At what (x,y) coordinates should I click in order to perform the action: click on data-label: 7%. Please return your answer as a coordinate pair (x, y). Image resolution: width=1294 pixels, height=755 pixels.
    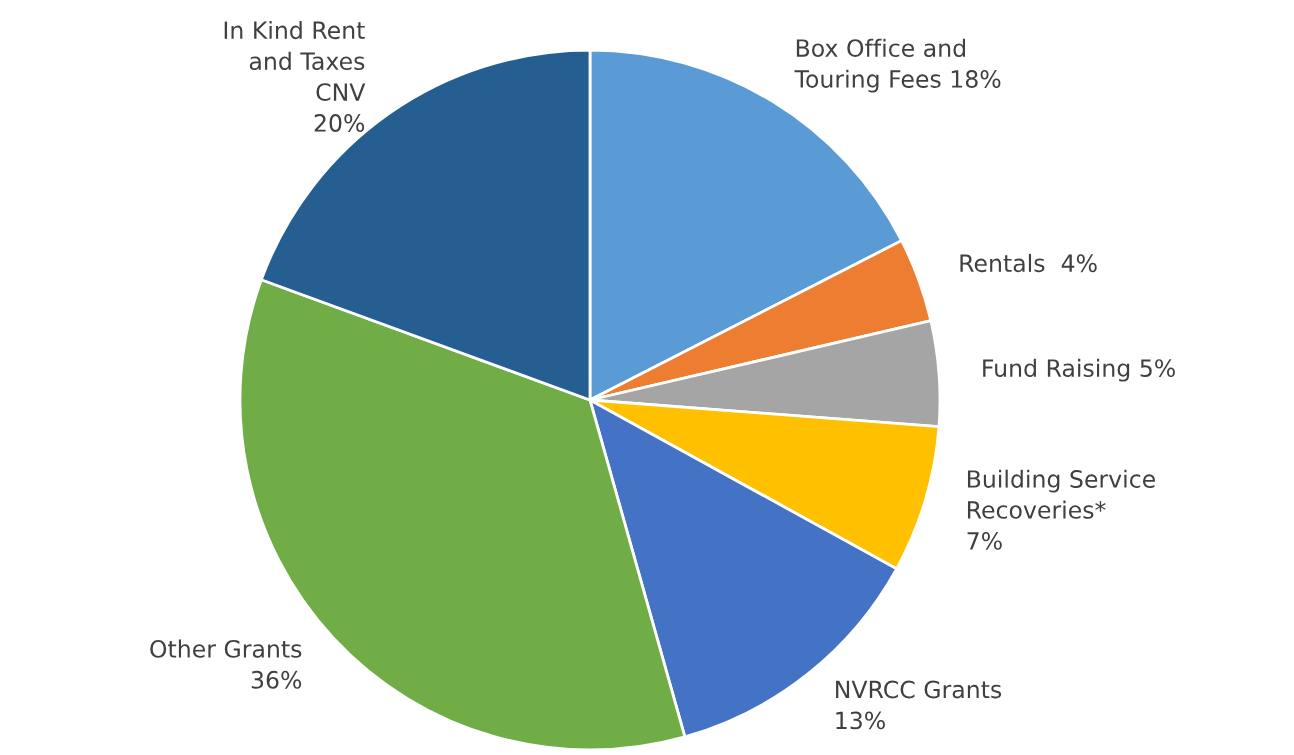
    Looking at the image, I should click on (984, 540).